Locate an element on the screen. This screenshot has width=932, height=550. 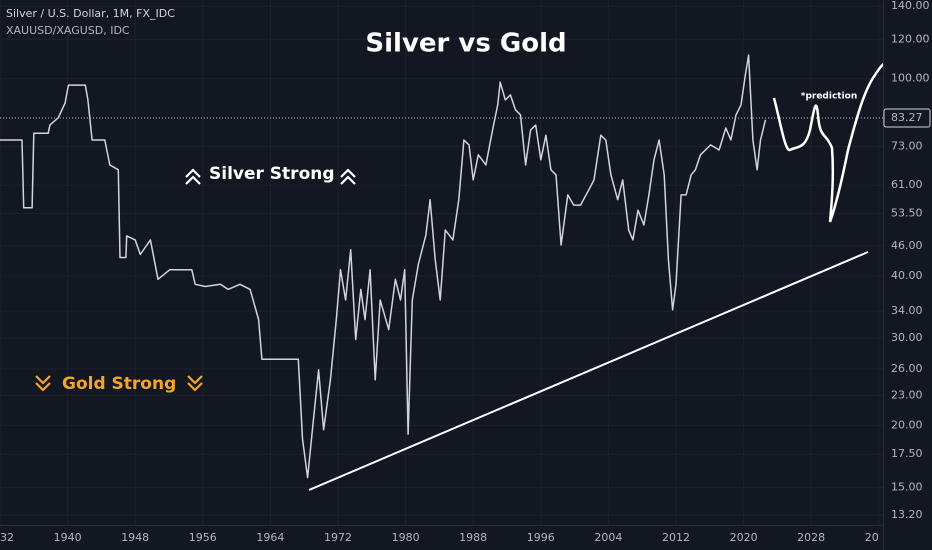
x-tick-label: 1940 is located at coordinates (68, 537).